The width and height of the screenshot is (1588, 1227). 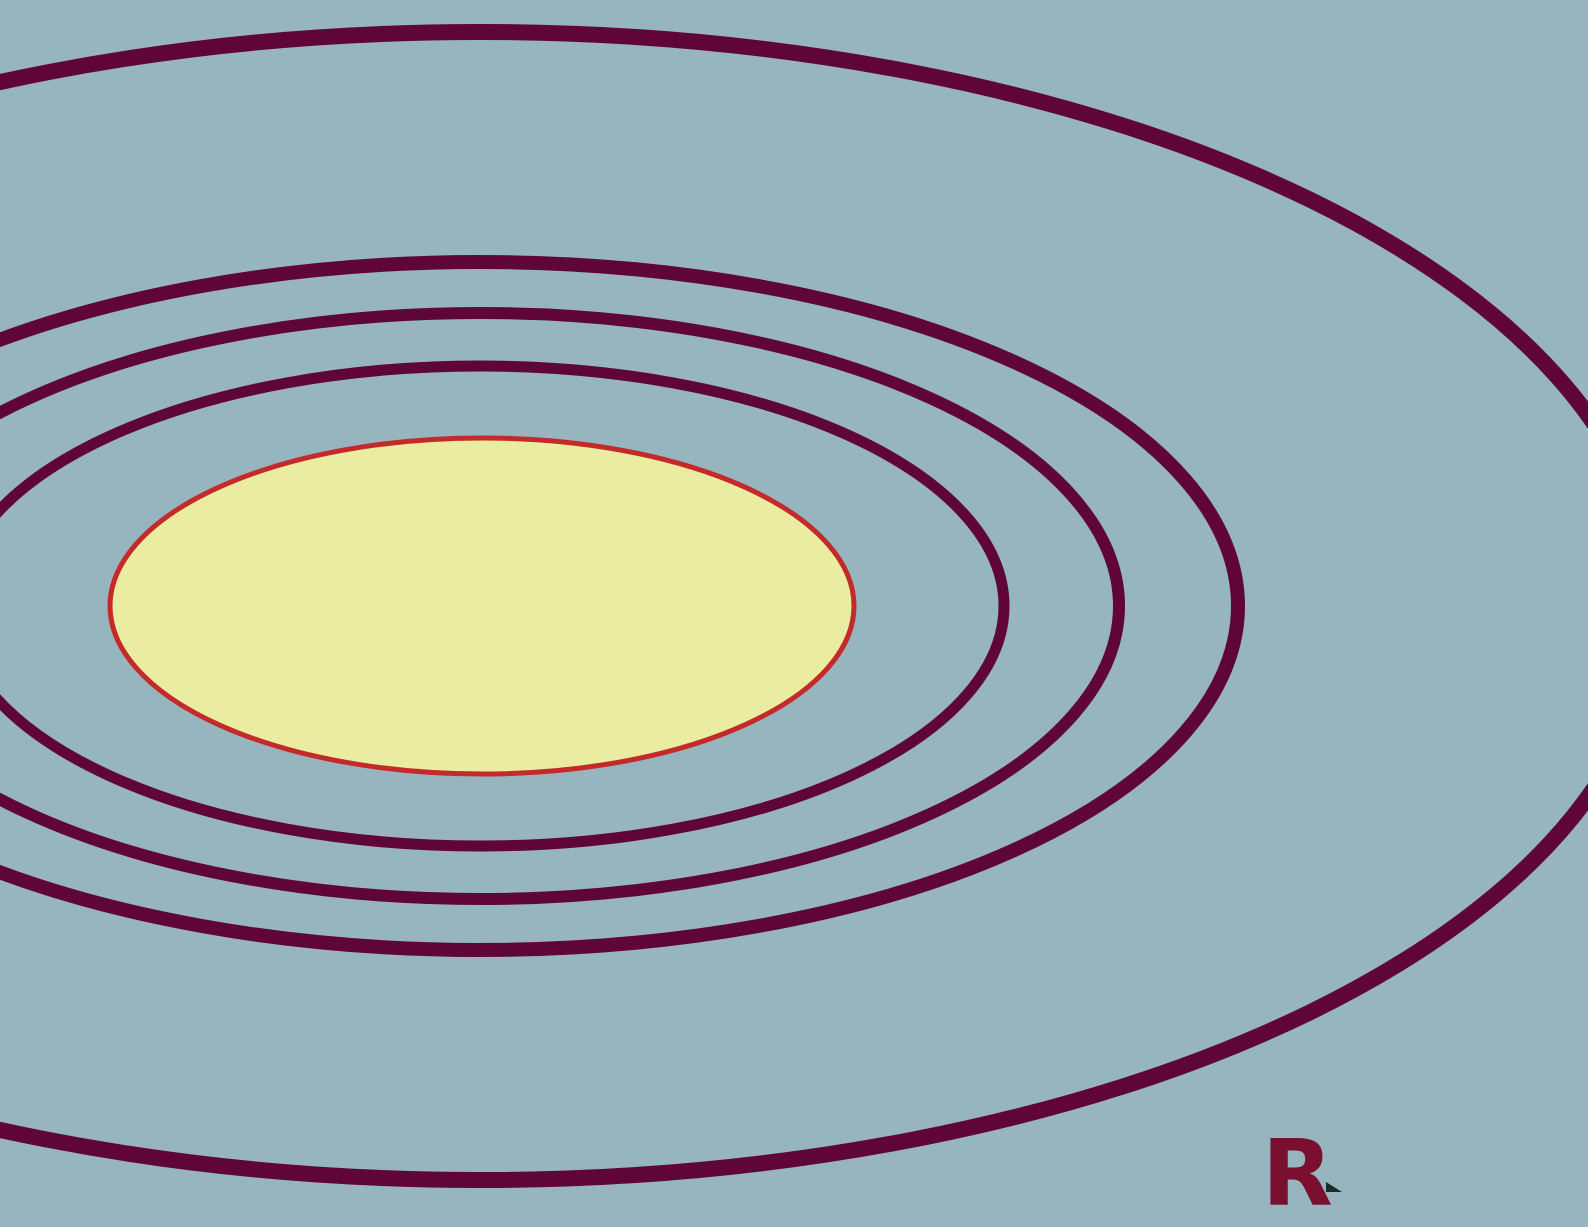 What do you see at coordinates (1297, 1173) in the screenshot?
I see `ring-label: R` at bounding box center [1297, 1173].